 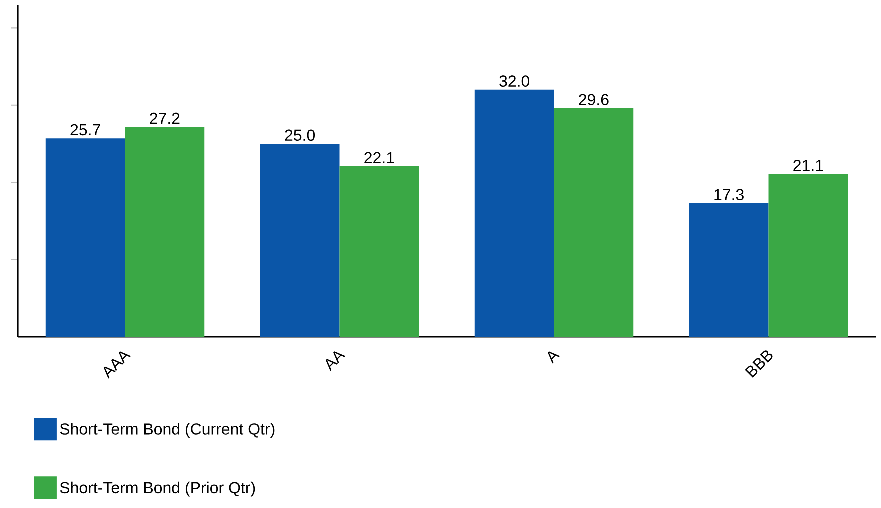 What do you see at coordinates (594, 100) in the screenshot?
I see `data-label: 29.6` at bounding box center [594, 100].